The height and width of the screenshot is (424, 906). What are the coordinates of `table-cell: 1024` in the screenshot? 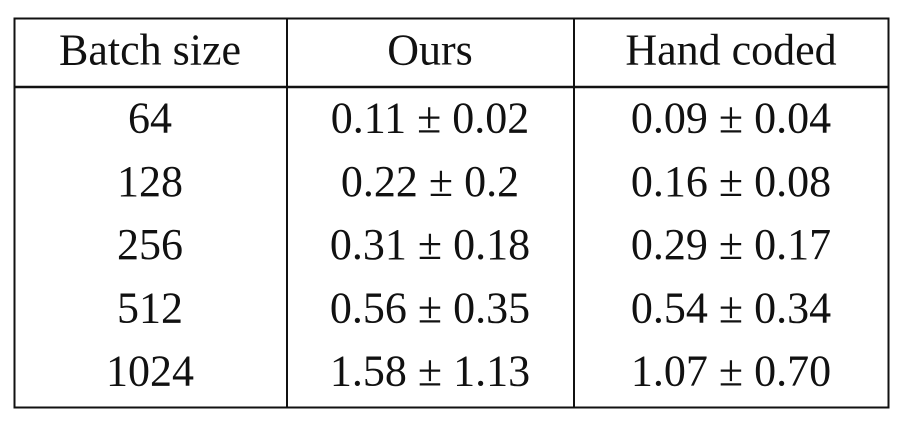 It's located at (150, 371).